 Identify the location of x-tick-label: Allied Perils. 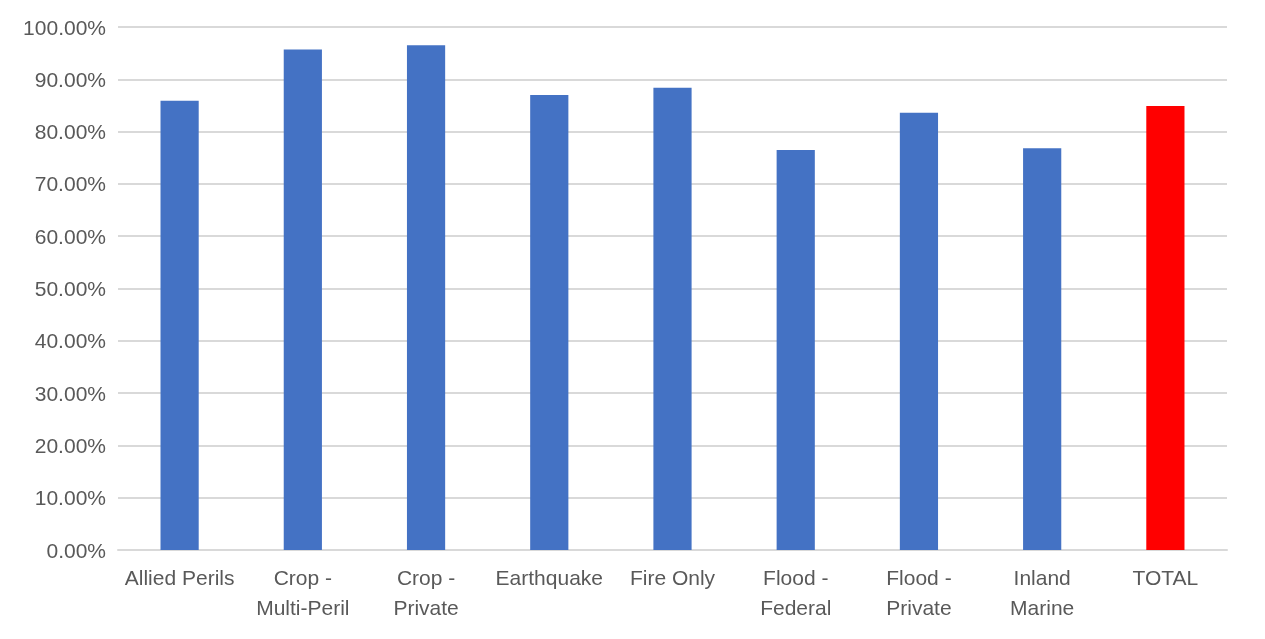
(179, 577).